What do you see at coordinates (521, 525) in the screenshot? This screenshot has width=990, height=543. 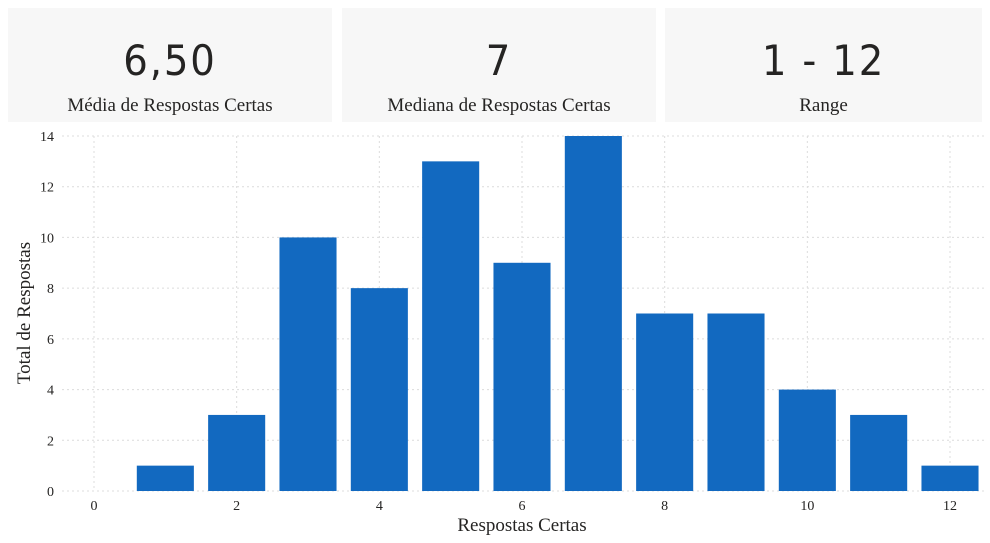 I see `x-axis-label: Respostas Certas` at bounding box center [521, 525].